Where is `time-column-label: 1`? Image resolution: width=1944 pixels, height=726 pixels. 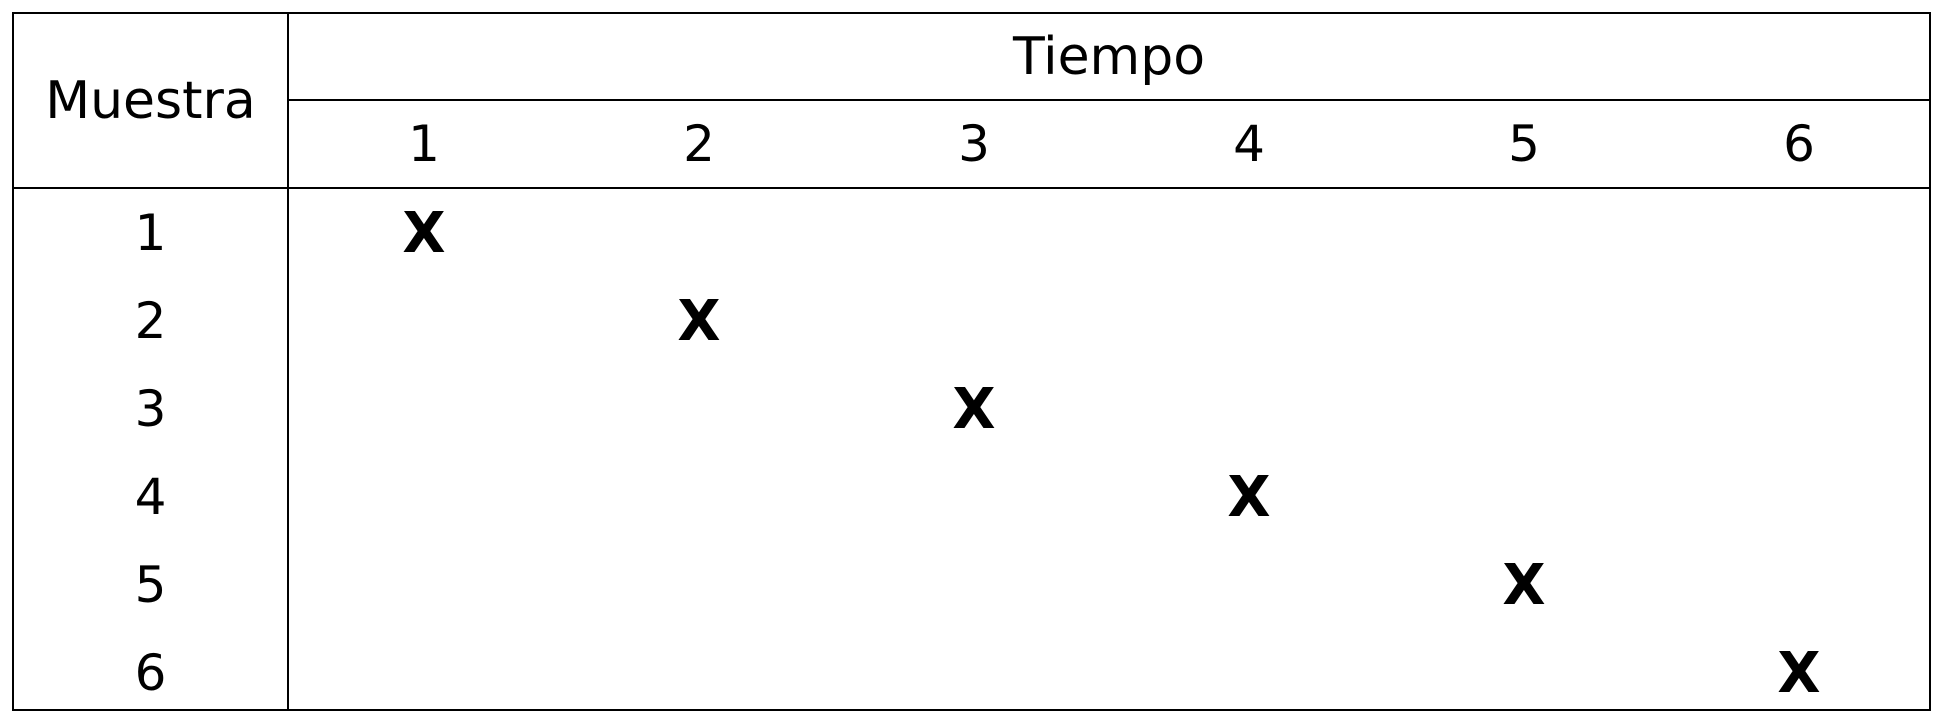 time-column-label: 1 is located at coordinates (424, 144).